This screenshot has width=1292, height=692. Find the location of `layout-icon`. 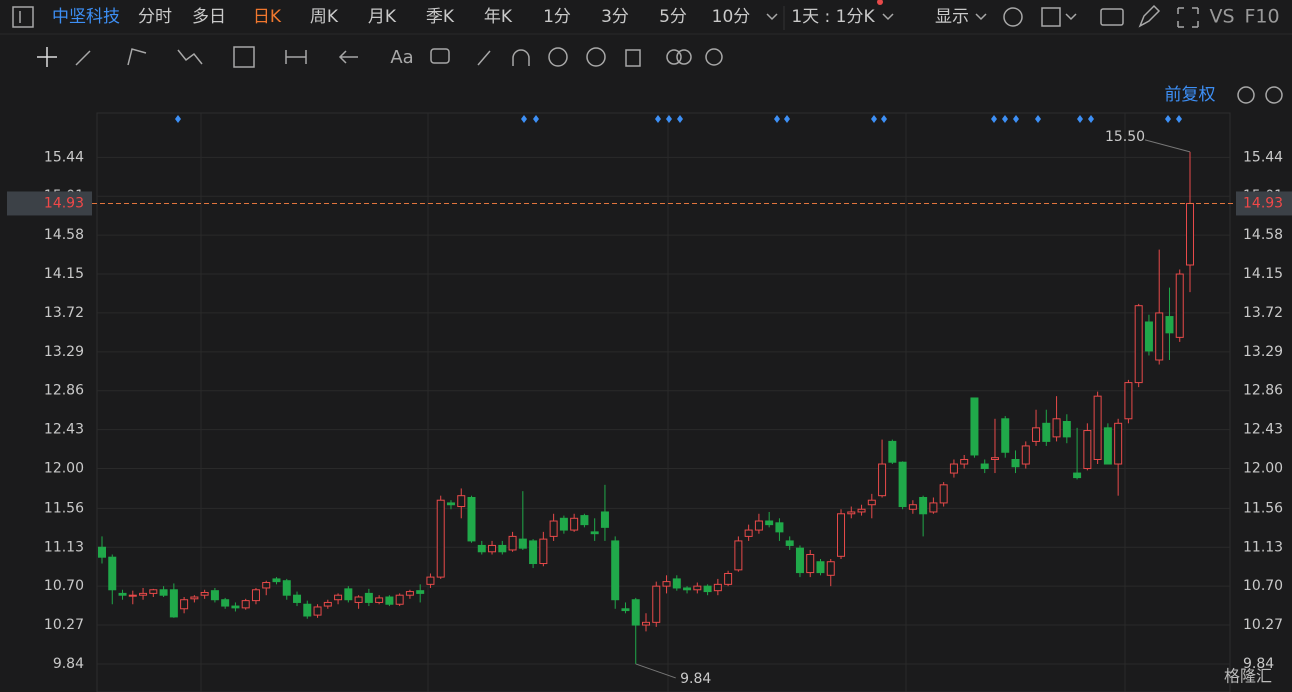

layout-icon is located at coordinates (1051, 17).